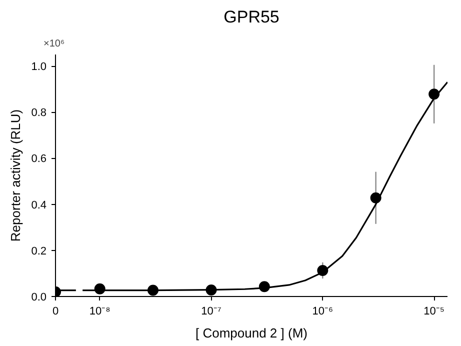 The width and height of the screenshot is (461, 346). I want to click on y-tick-label: 0.8, so click(39, 113).